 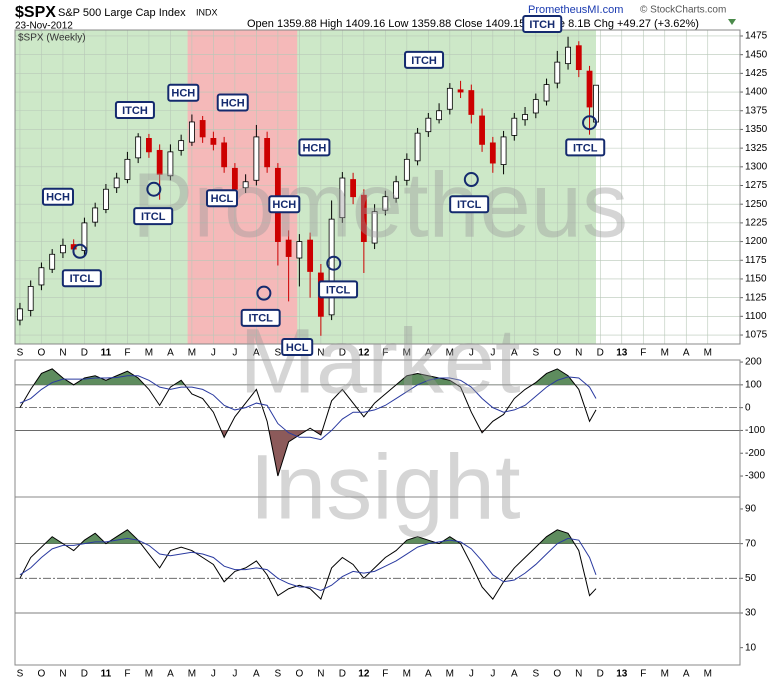 What do you see at coordinates (755, 430) in the screenshot?
I see `y-tick-label: -100` at bounding box center [755, 430].